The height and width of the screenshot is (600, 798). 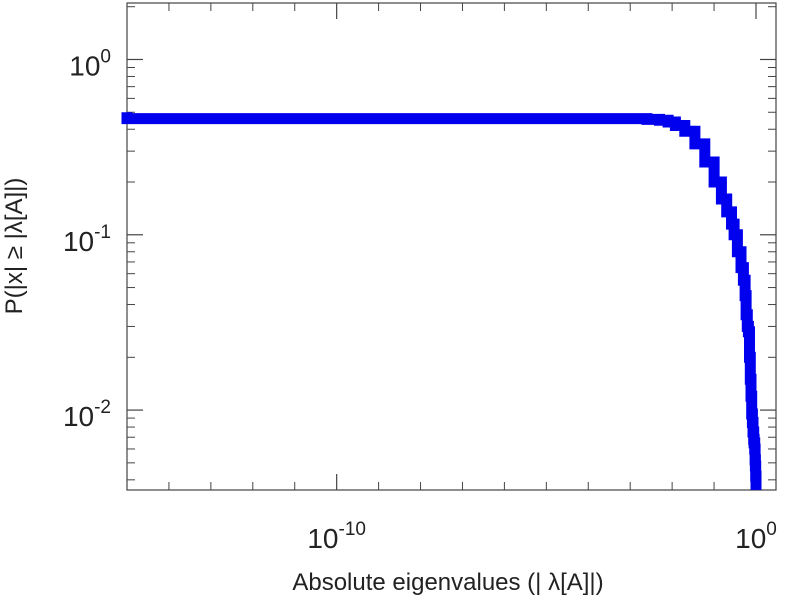 What do you see at coordinates (756, 536) in the screenshot?
I see `x-tick-label: 100` at bounding box center [756, 536].